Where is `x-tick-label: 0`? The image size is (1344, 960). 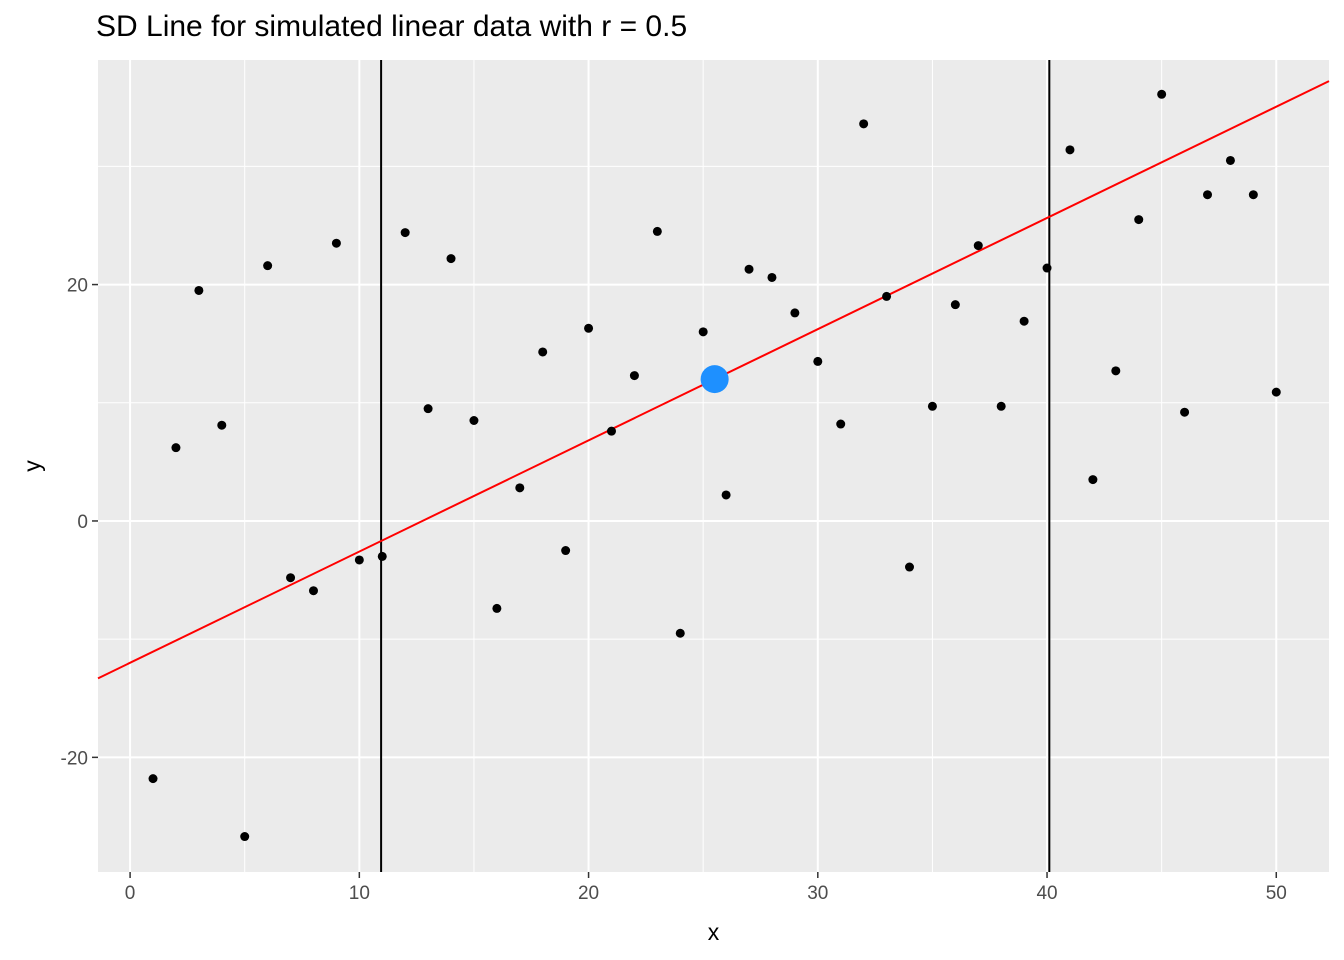 x-tick-label: 0 is located at coordinates (130, 893).